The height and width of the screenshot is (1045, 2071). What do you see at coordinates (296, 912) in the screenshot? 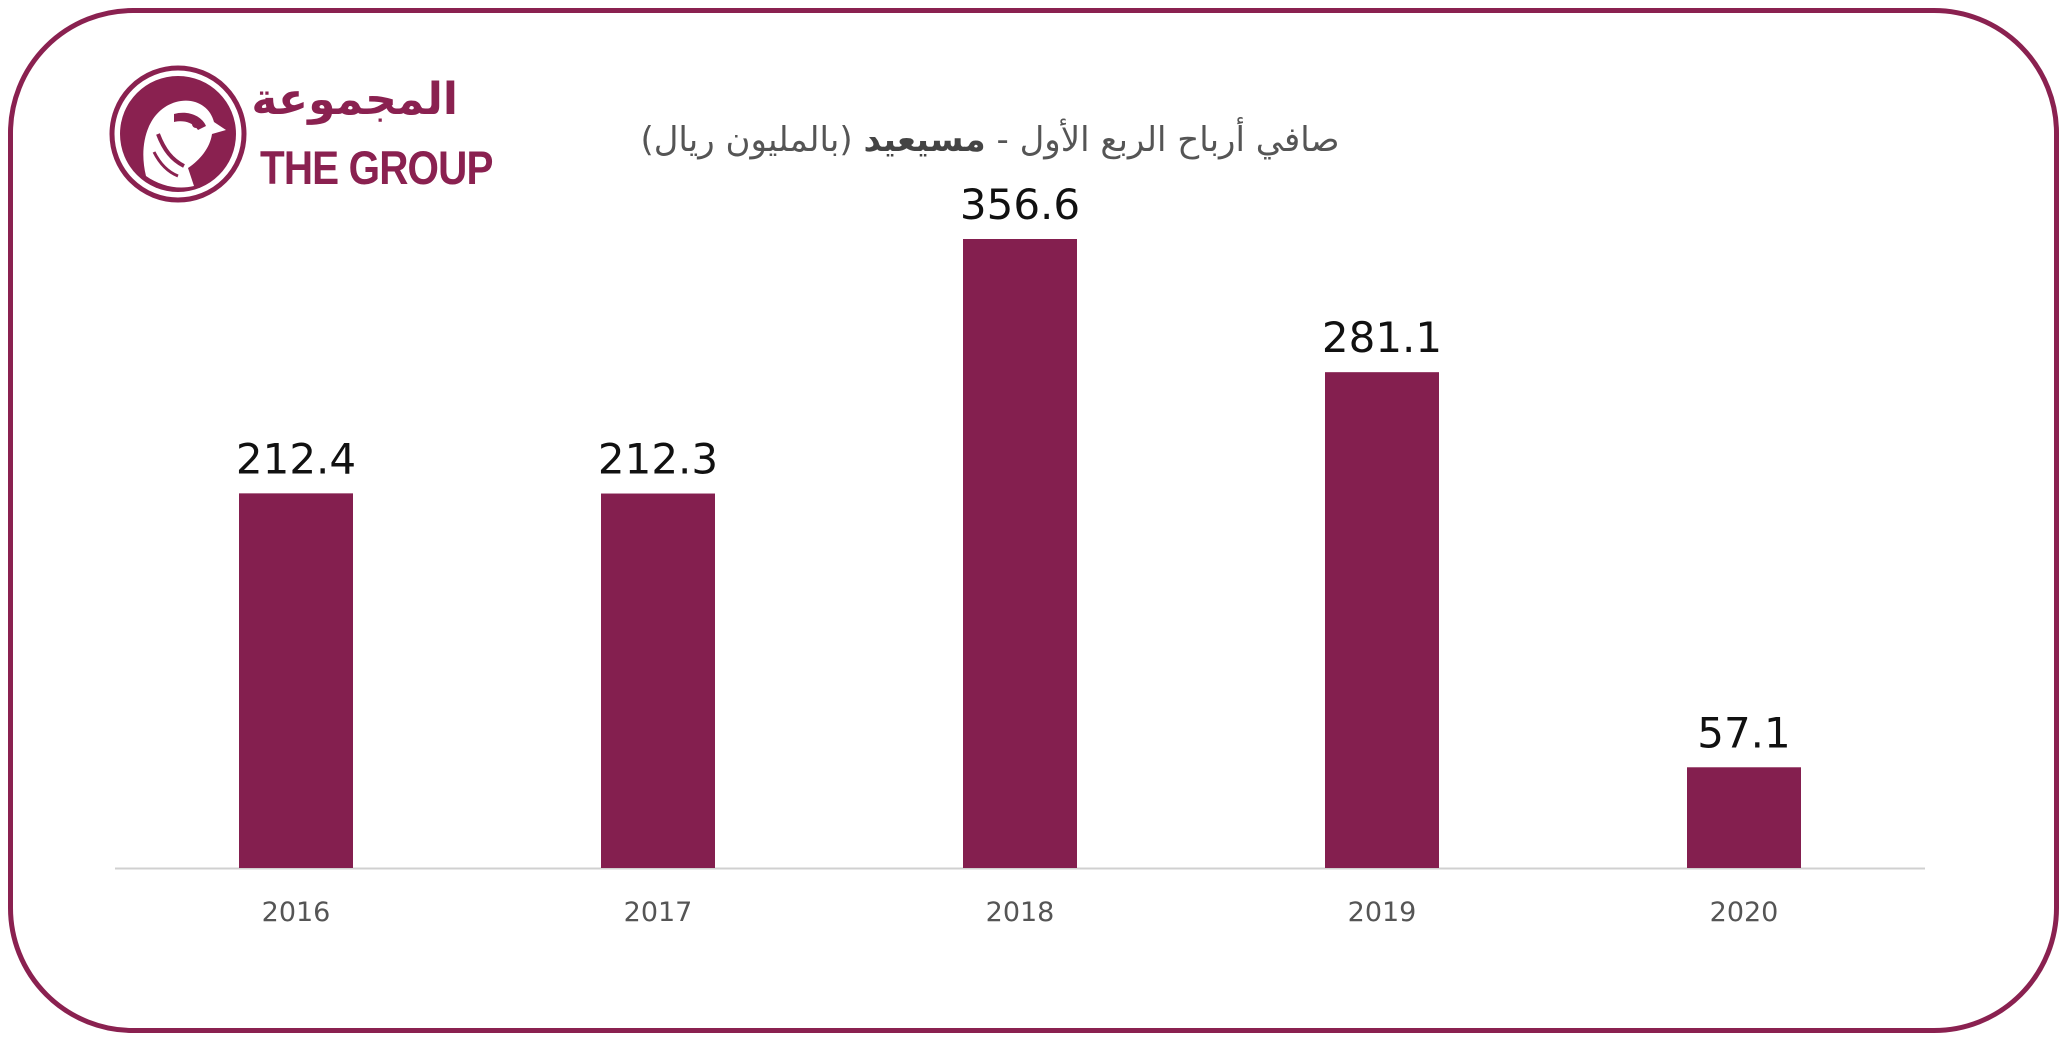
I see `x-tick-label-2016: 2016` at bounding box center [296, 912].